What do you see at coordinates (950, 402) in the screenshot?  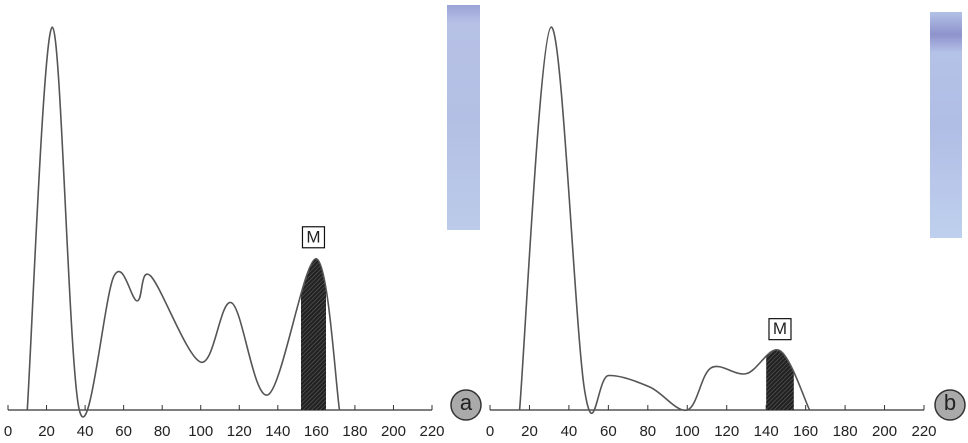 I see `panel-label: b` at bounding box center [950, 402].